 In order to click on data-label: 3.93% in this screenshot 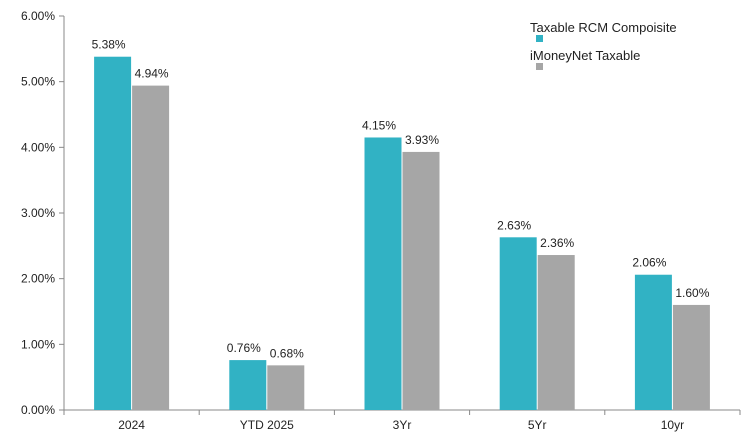, I will do `click(422, 140)`.